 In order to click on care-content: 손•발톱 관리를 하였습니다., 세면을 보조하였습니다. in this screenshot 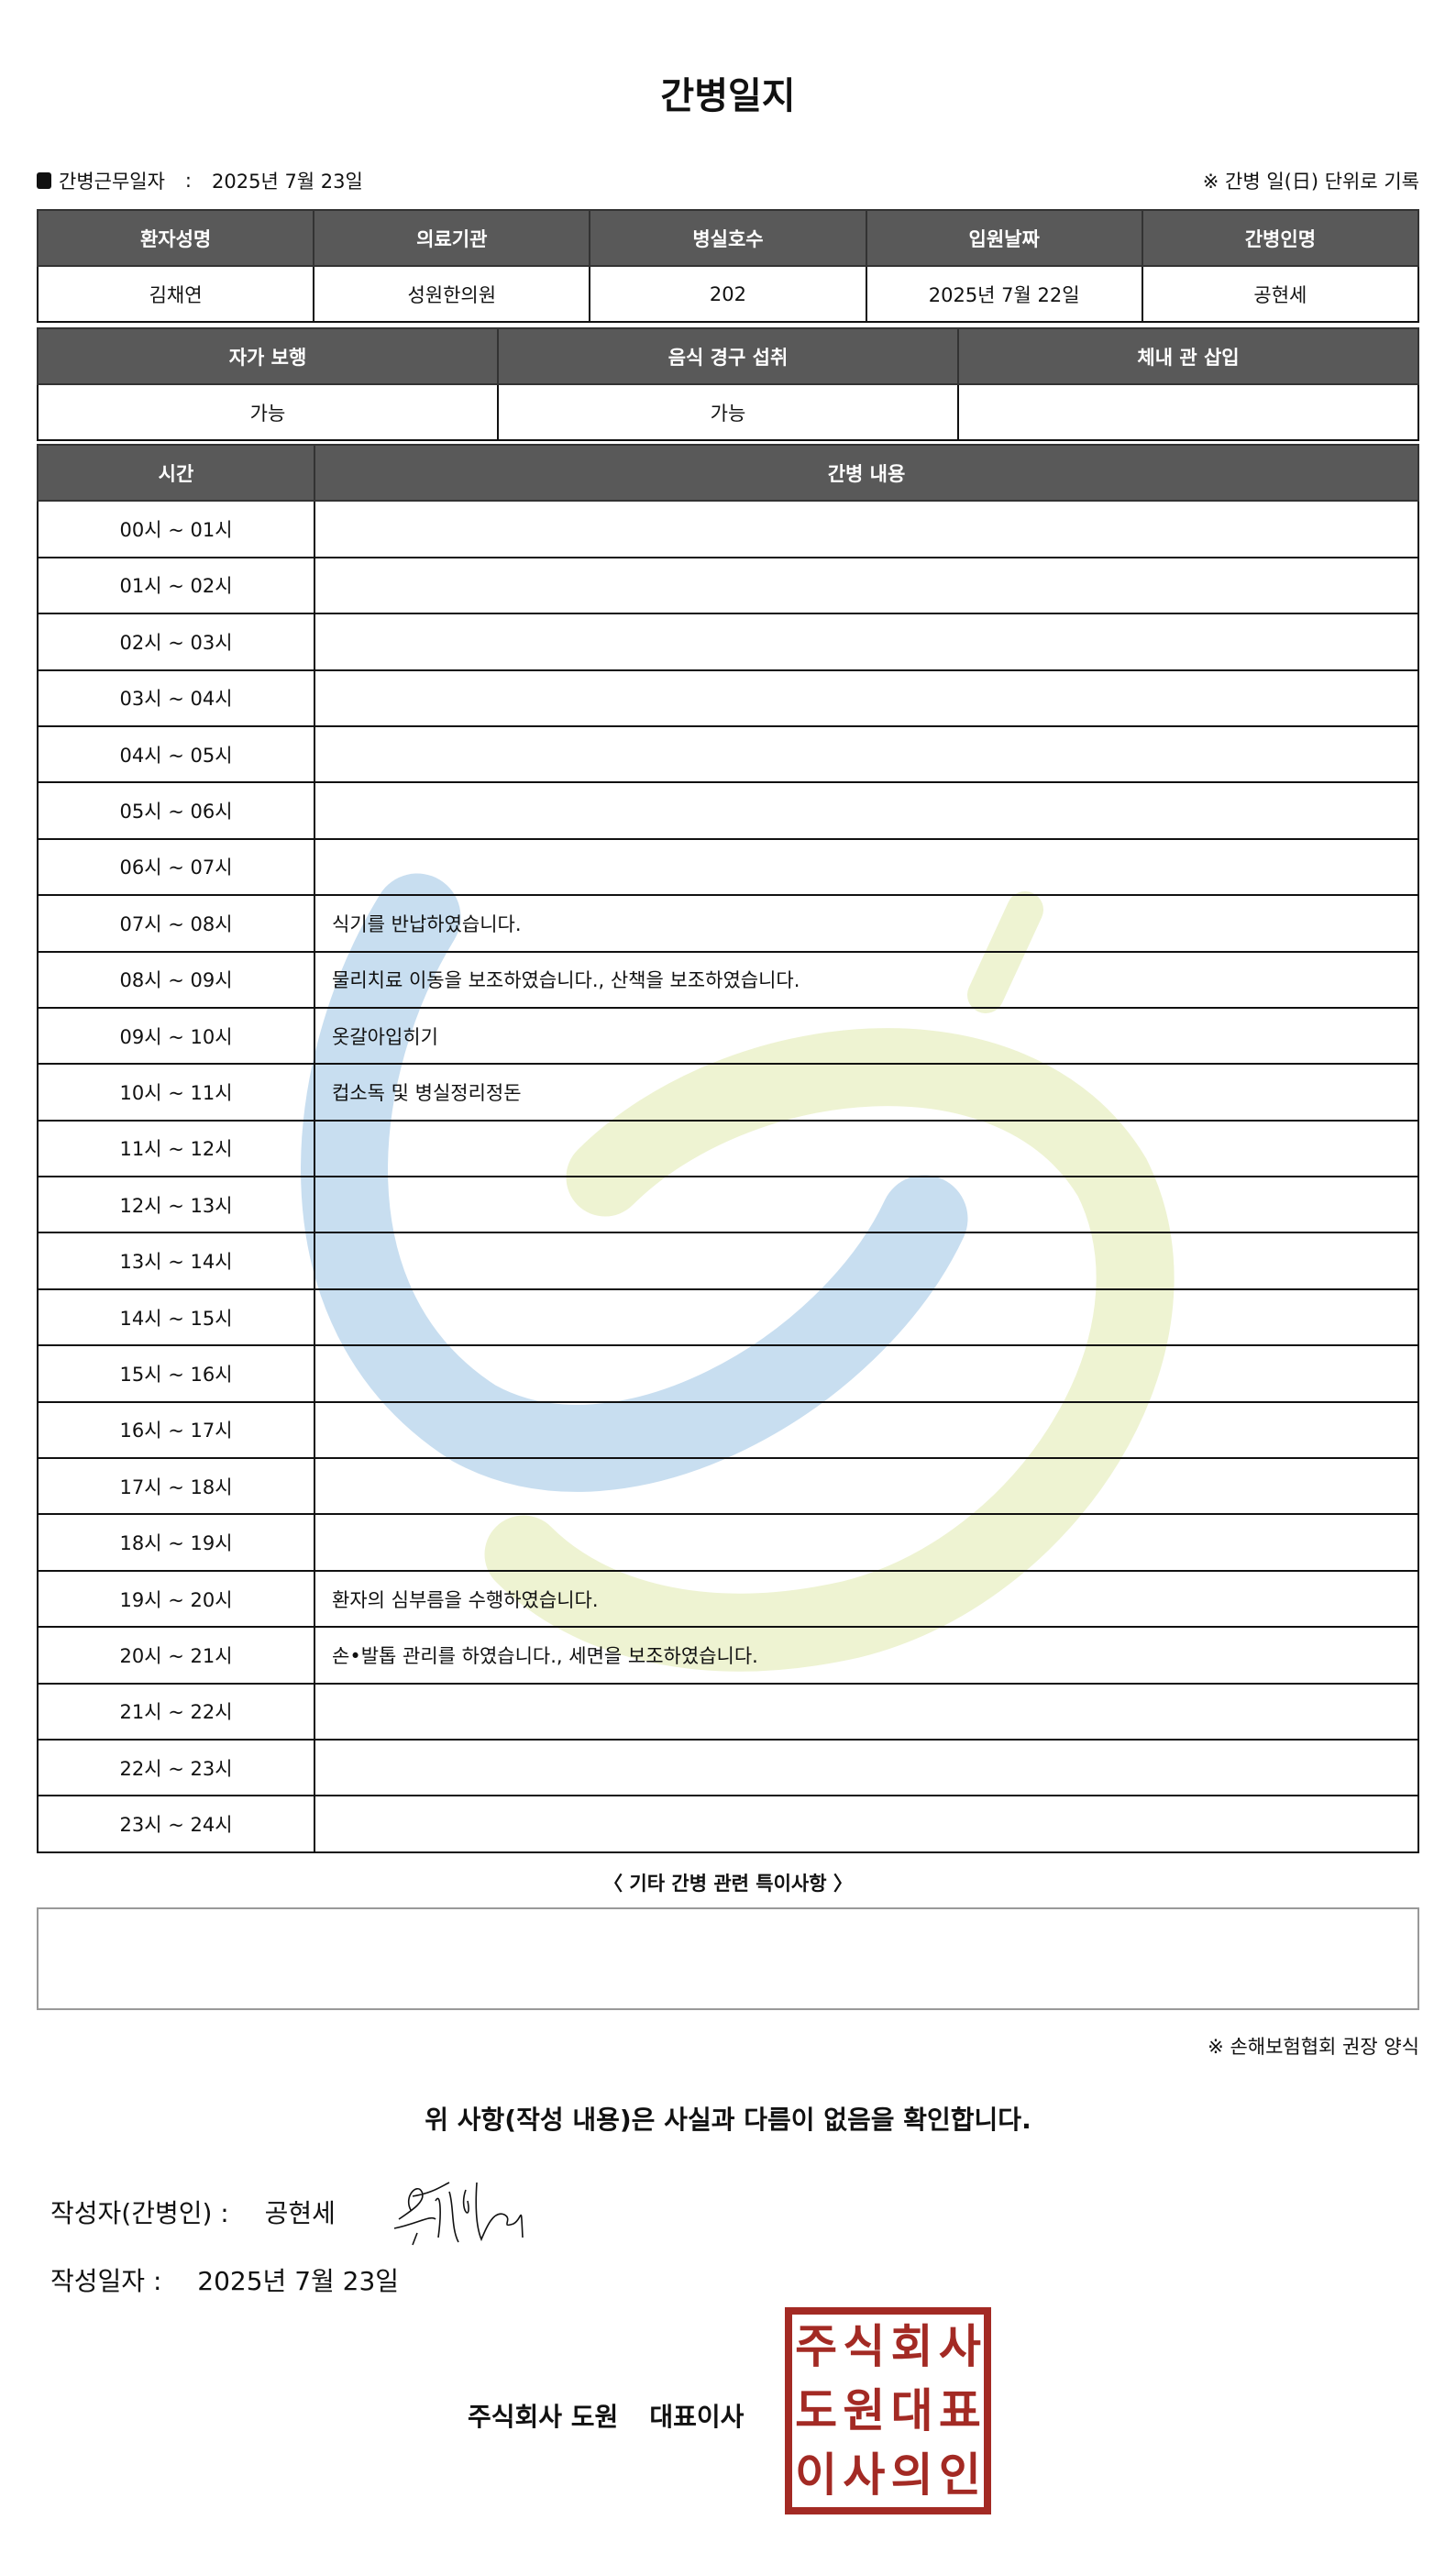, I will do `click(866, 1655)`.